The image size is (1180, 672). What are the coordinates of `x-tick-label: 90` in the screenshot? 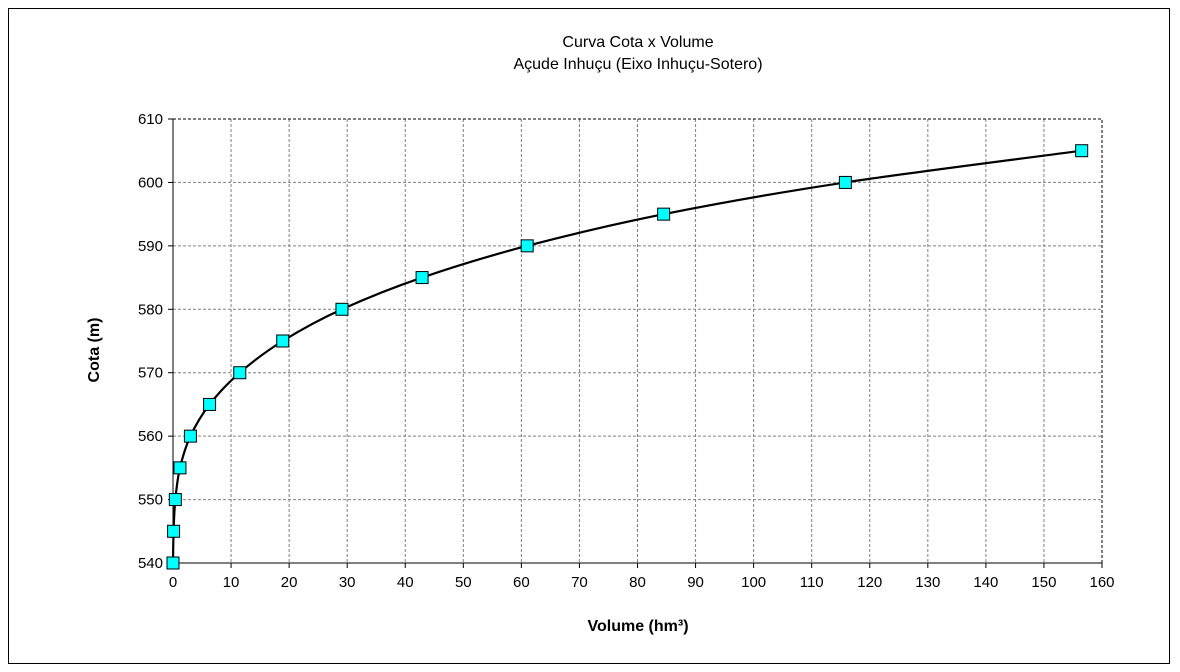 It's located at (695, 582).